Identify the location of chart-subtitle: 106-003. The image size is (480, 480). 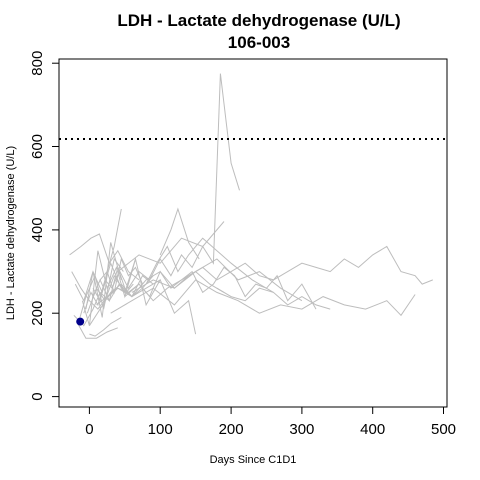
(259, 42).